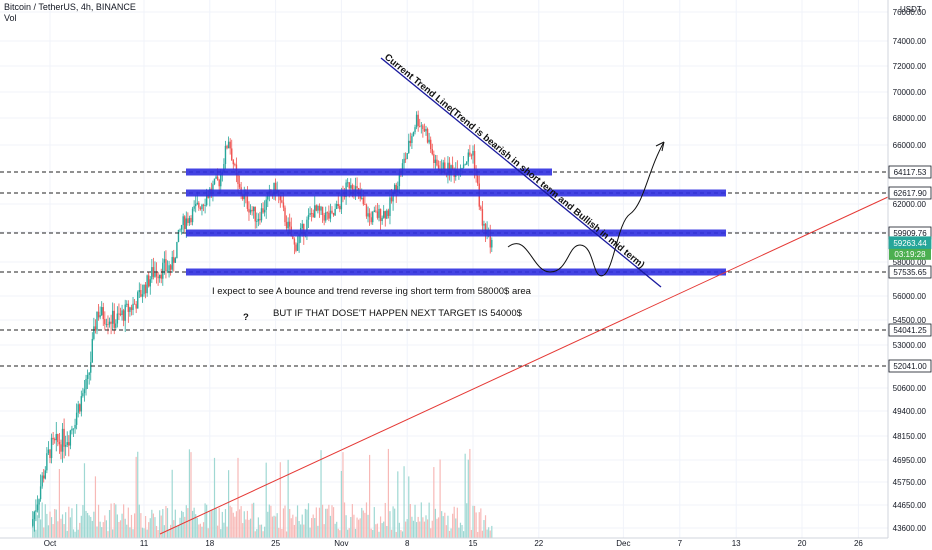 Image resolution: width=932 pixels, height=550 pixels. What do you see at coordinates (262, 493) in the screenshot?
I see `volume-bars` at bounding box center [262, 493].